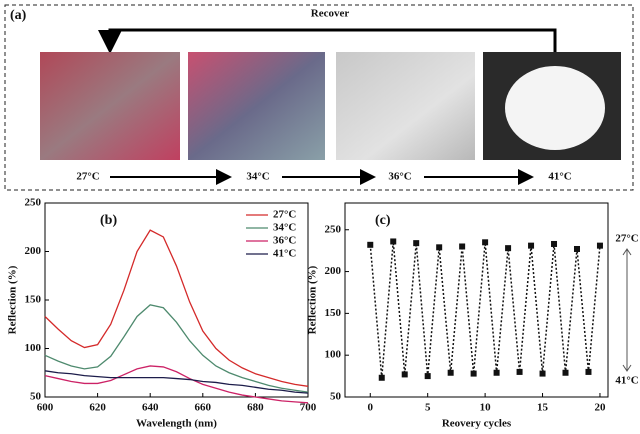 The image size is (640, 434). I want to click on x-tick-label: 620, so click(97, 408).